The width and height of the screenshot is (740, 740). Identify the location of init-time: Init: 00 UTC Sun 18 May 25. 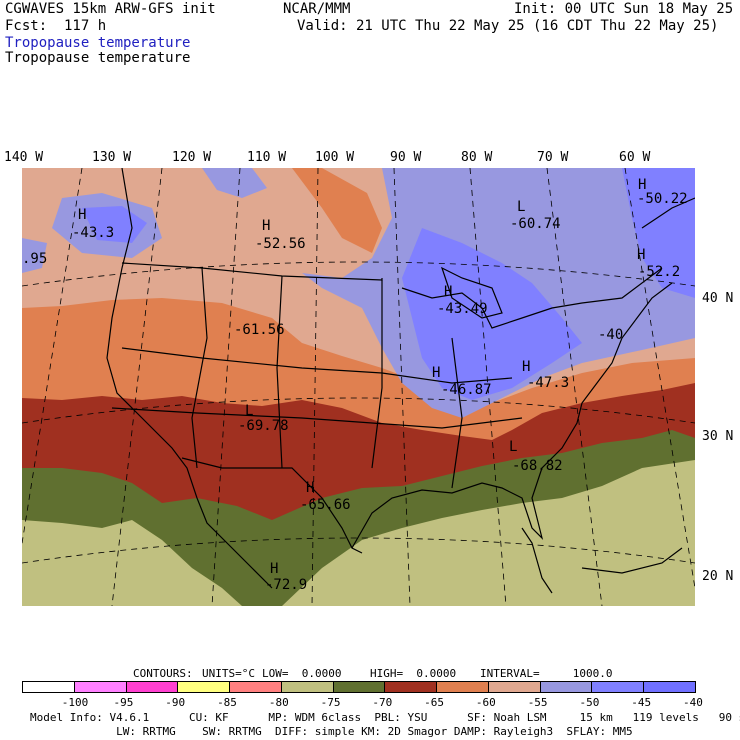
(624, 9).